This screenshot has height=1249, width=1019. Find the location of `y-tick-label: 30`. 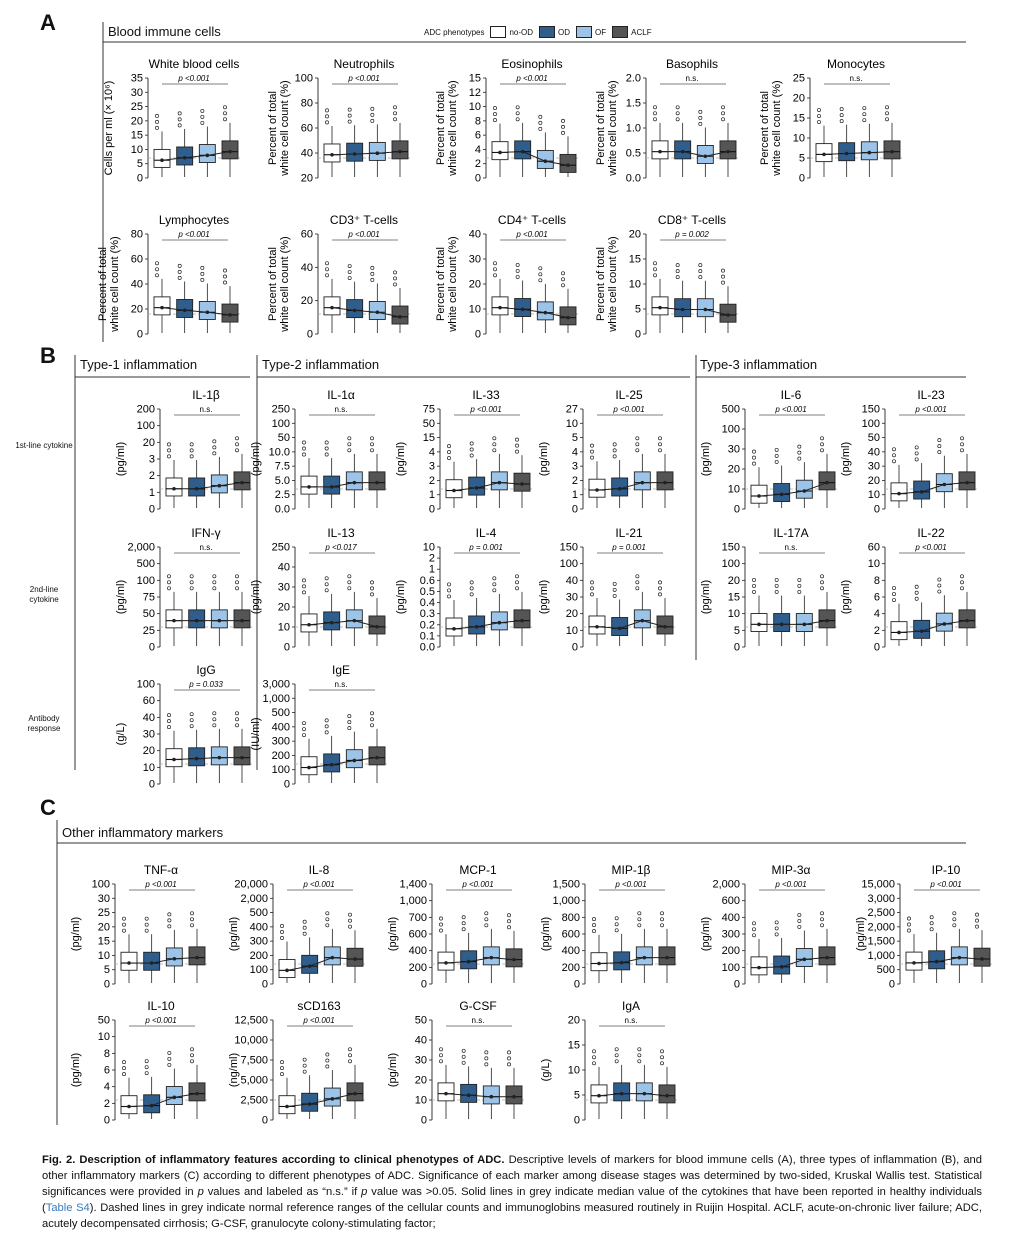

y-tick-label: 30 is located at coordinates (734, 450).